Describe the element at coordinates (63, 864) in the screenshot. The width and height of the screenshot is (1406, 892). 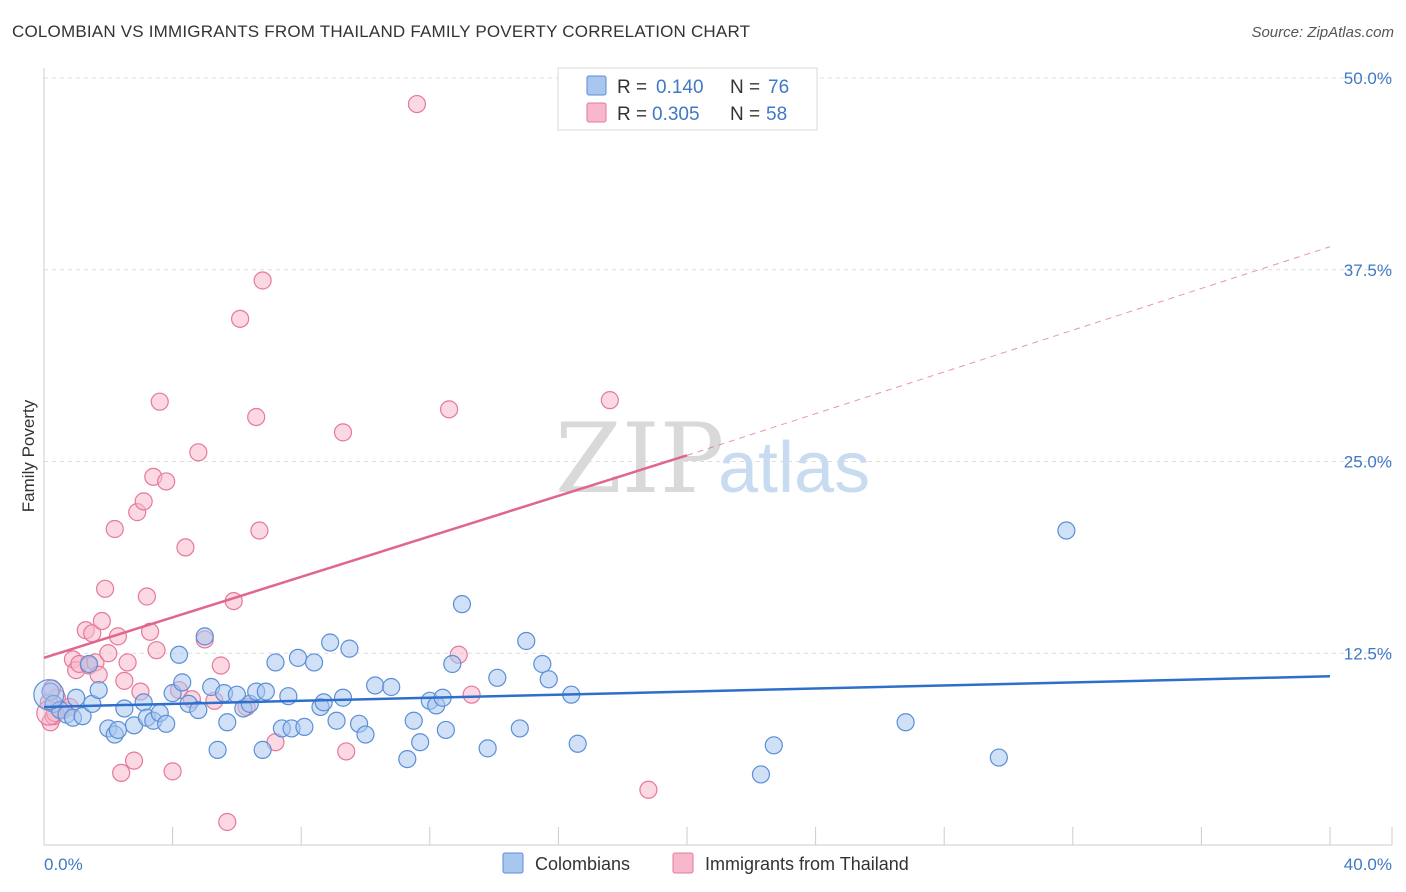
I see `x-tick-label: 0.0%` at that location.